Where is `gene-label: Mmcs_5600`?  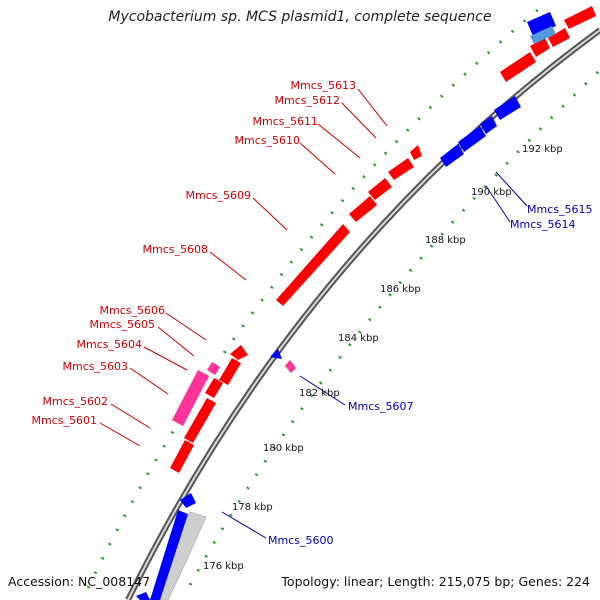
gene-label: Mmcs_5600 is located at coordinates (300, 540).